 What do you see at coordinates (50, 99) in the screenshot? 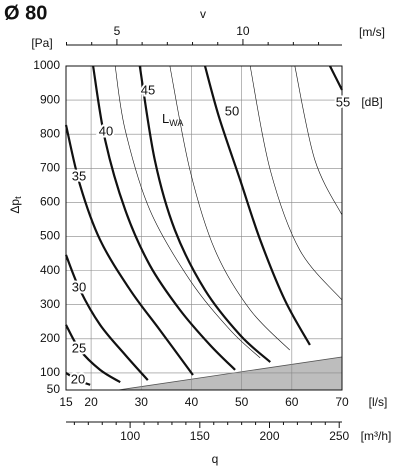
I see `y-tick-label: 900` at bounding box center [50, 99].